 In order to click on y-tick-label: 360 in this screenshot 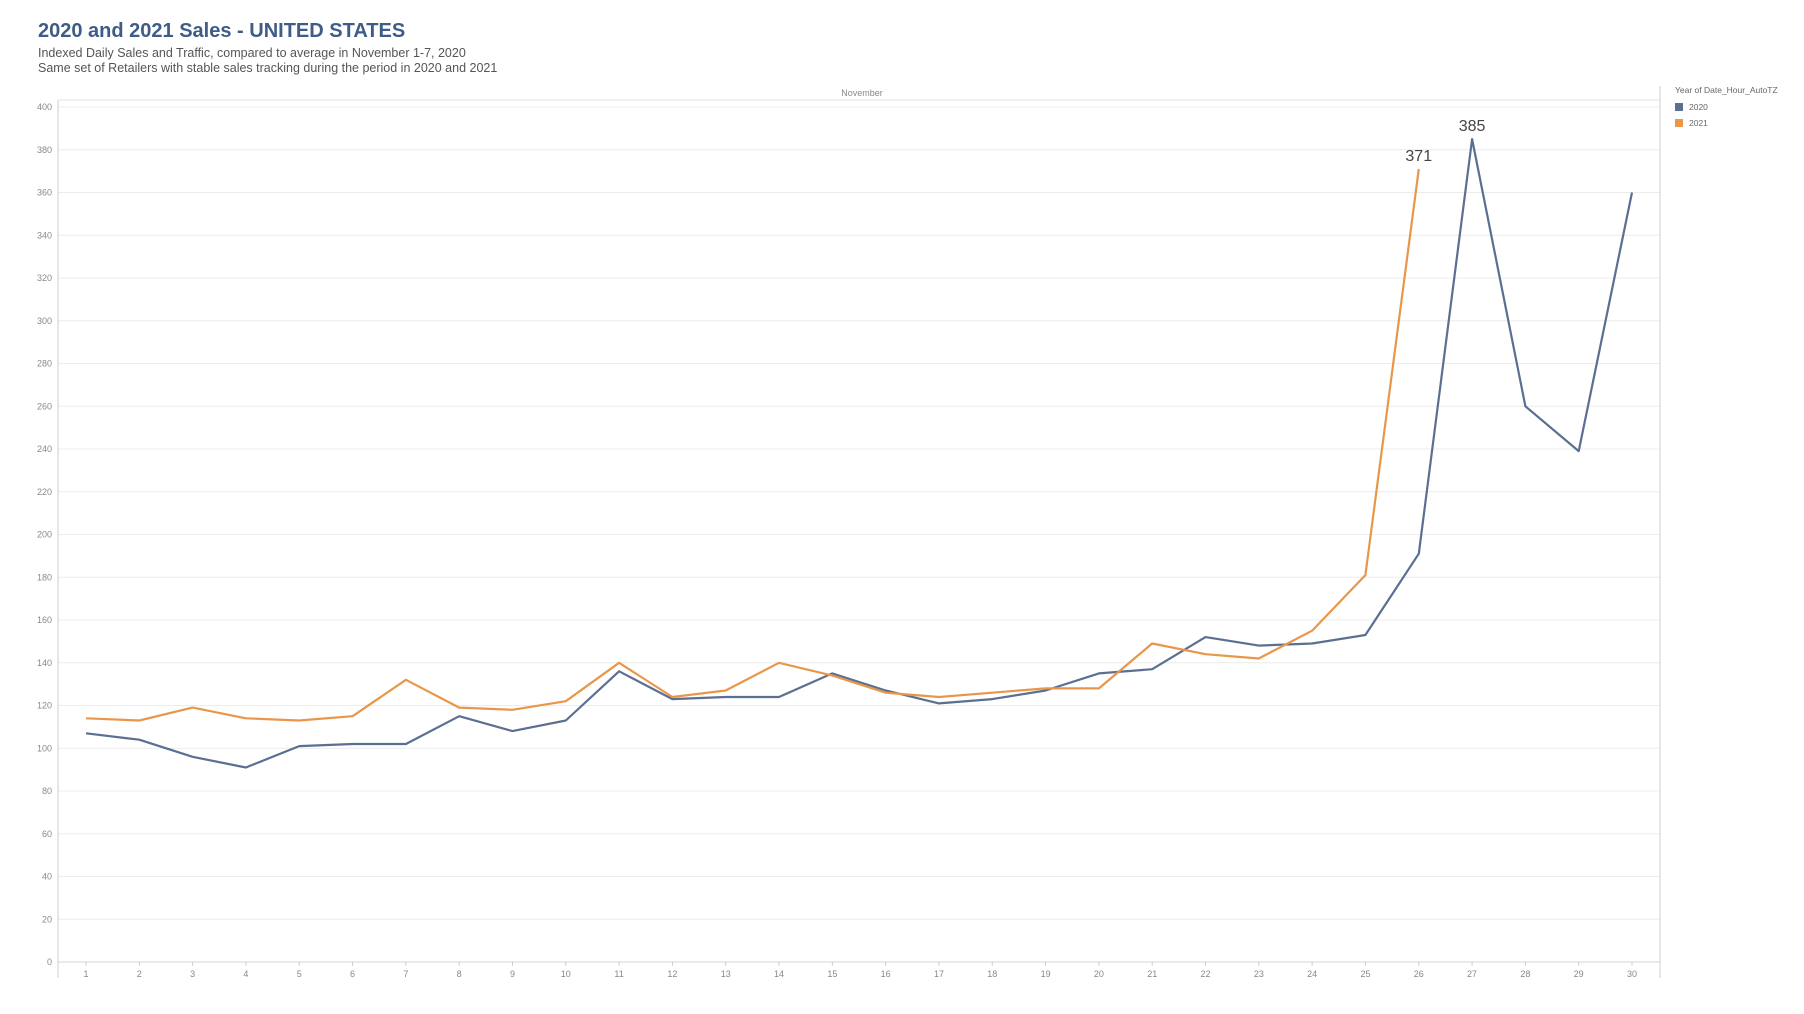, I will do `click(44, 193)`.